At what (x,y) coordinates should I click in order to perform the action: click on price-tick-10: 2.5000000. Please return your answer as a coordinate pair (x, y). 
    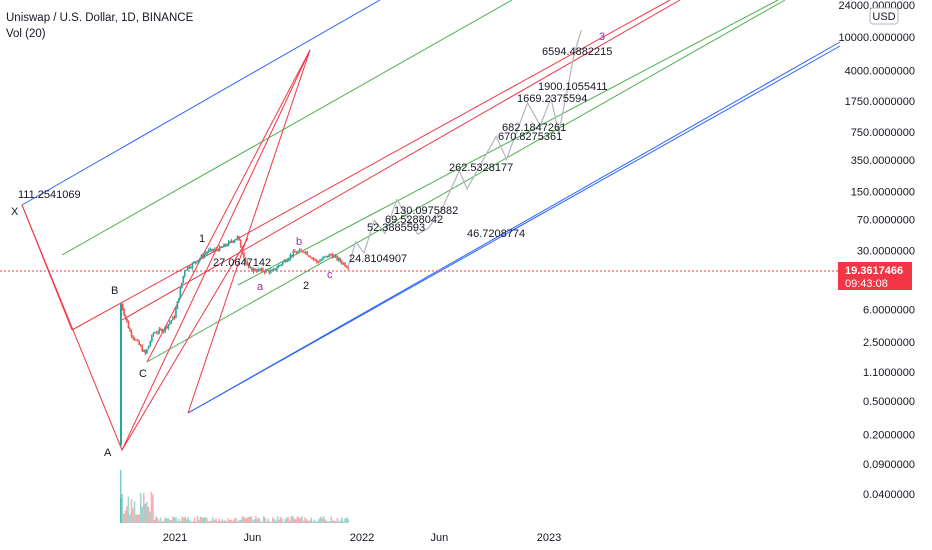
    Looking at the image, I should click on (889, 343).